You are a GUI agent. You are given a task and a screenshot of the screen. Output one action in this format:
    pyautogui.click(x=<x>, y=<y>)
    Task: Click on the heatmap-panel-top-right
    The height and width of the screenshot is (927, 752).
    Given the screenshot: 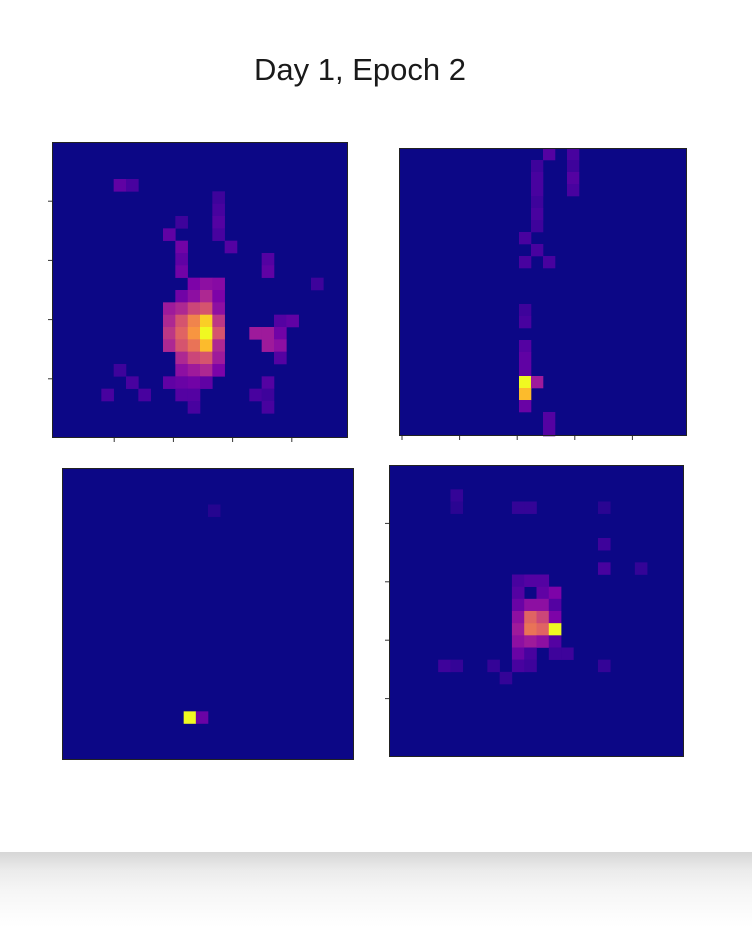 What is the action you would take?
    pyautogui.click(x=543, y=294)
    